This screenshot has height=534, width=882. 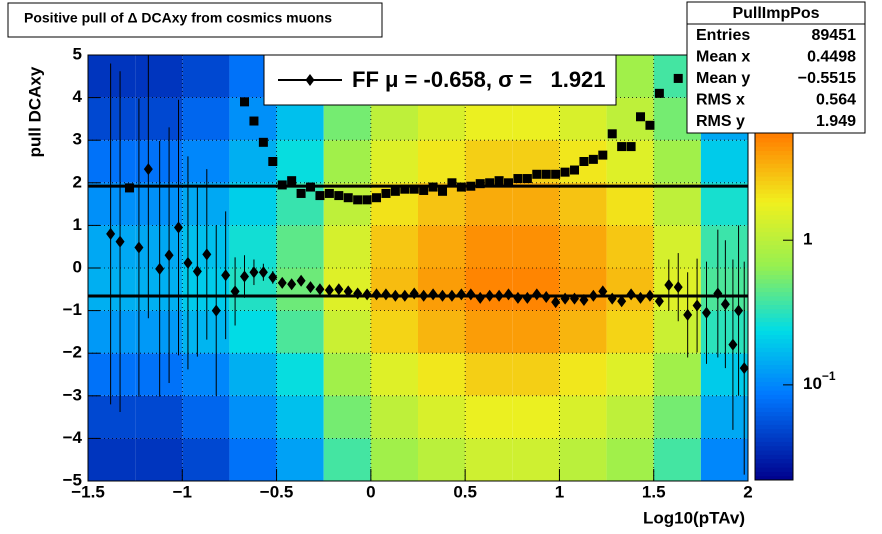 What do you see at coordinates (78, 96) in the screenshot?
I see `y-tick-label: 4` at bounding box center [78, 96].